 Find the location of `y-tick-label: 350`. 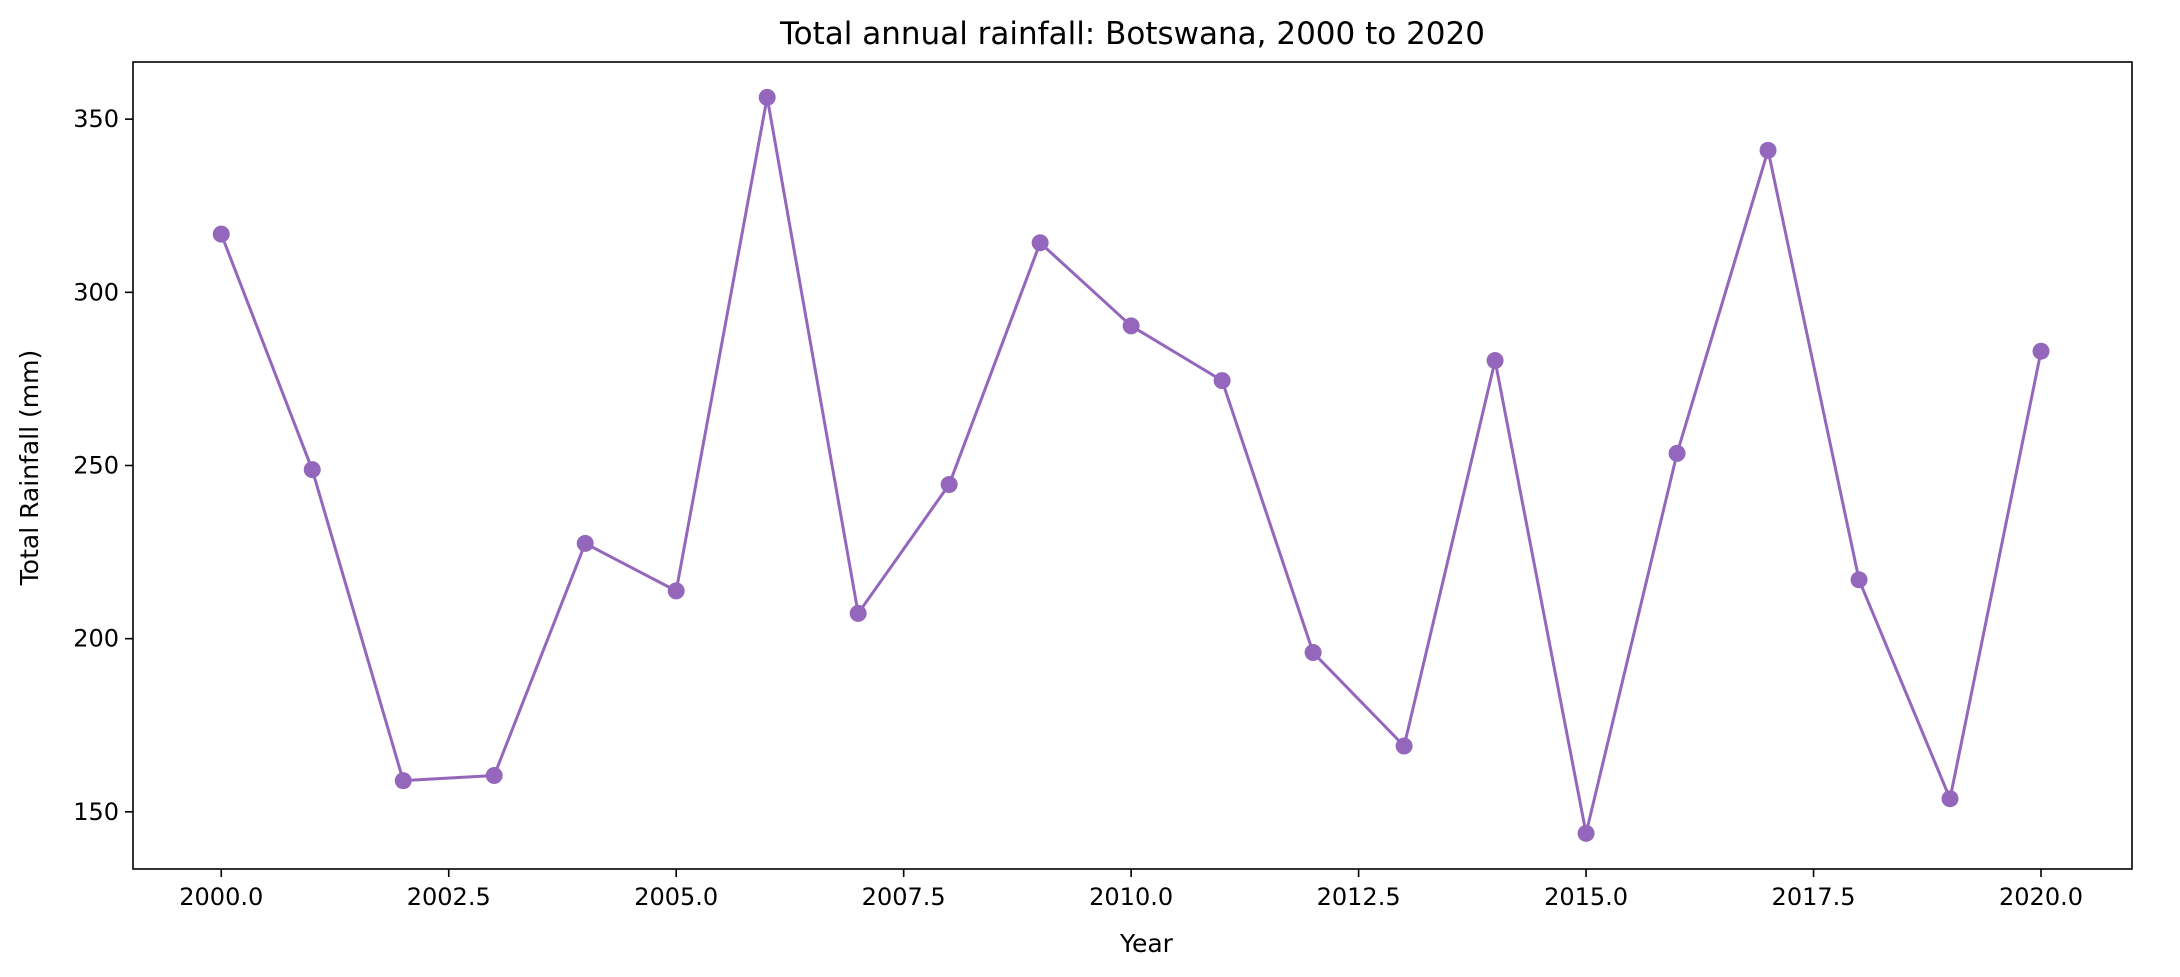

y-tick-label: 350 is located at coordinates (96, 119).